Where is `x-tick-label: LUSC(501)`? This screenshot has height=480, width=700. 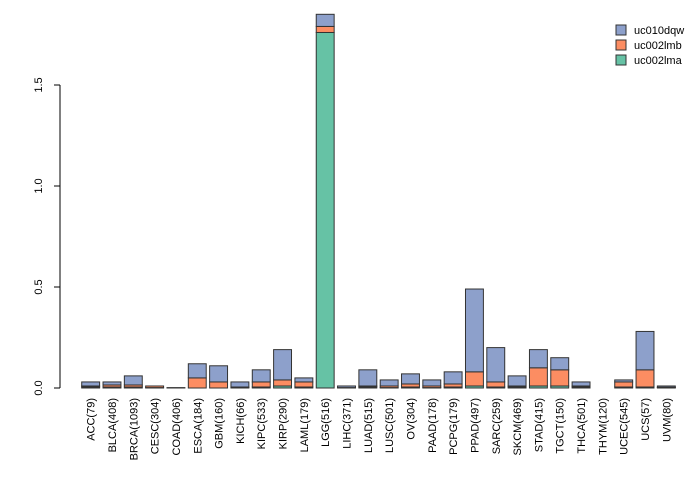
x-tick-label: LUSC(501) is located at coordinates (390, 425).